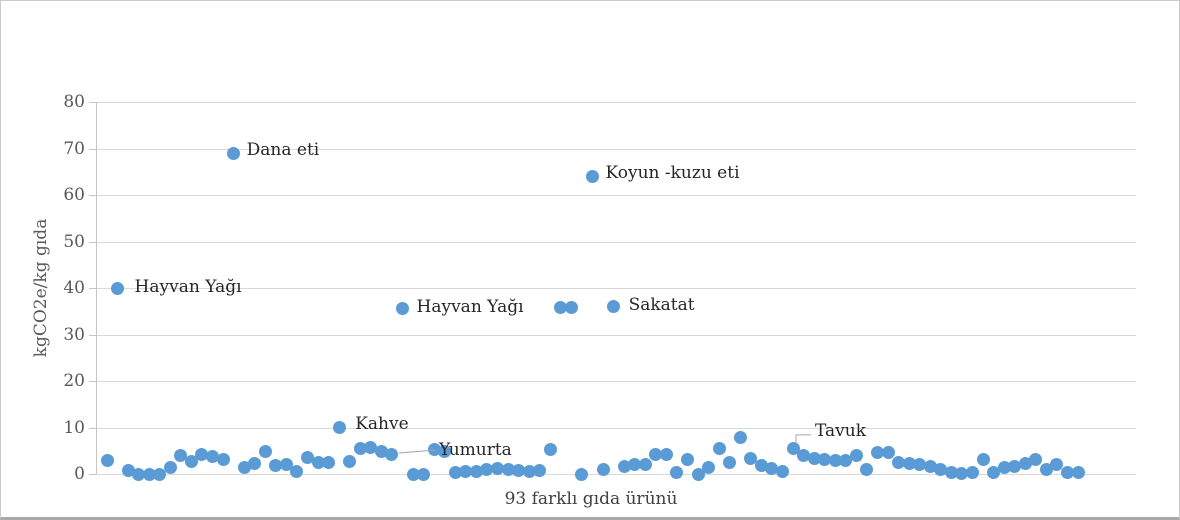 Image resolution: width=1180 pixels, height=520 pixels. I want to click on annotation-label: Dana eti, so click(283, 150).